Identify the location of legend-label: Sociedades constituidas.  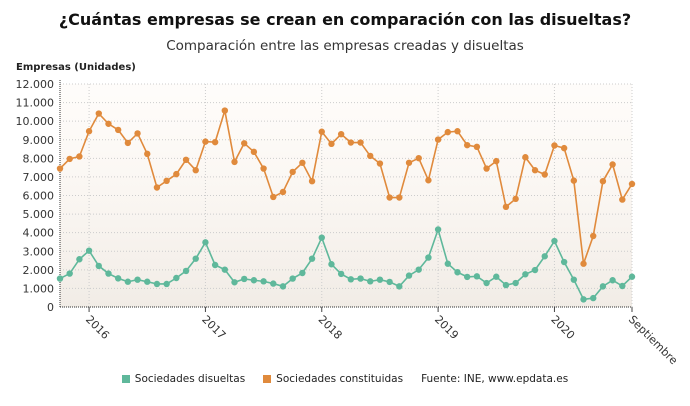
(340, 379).